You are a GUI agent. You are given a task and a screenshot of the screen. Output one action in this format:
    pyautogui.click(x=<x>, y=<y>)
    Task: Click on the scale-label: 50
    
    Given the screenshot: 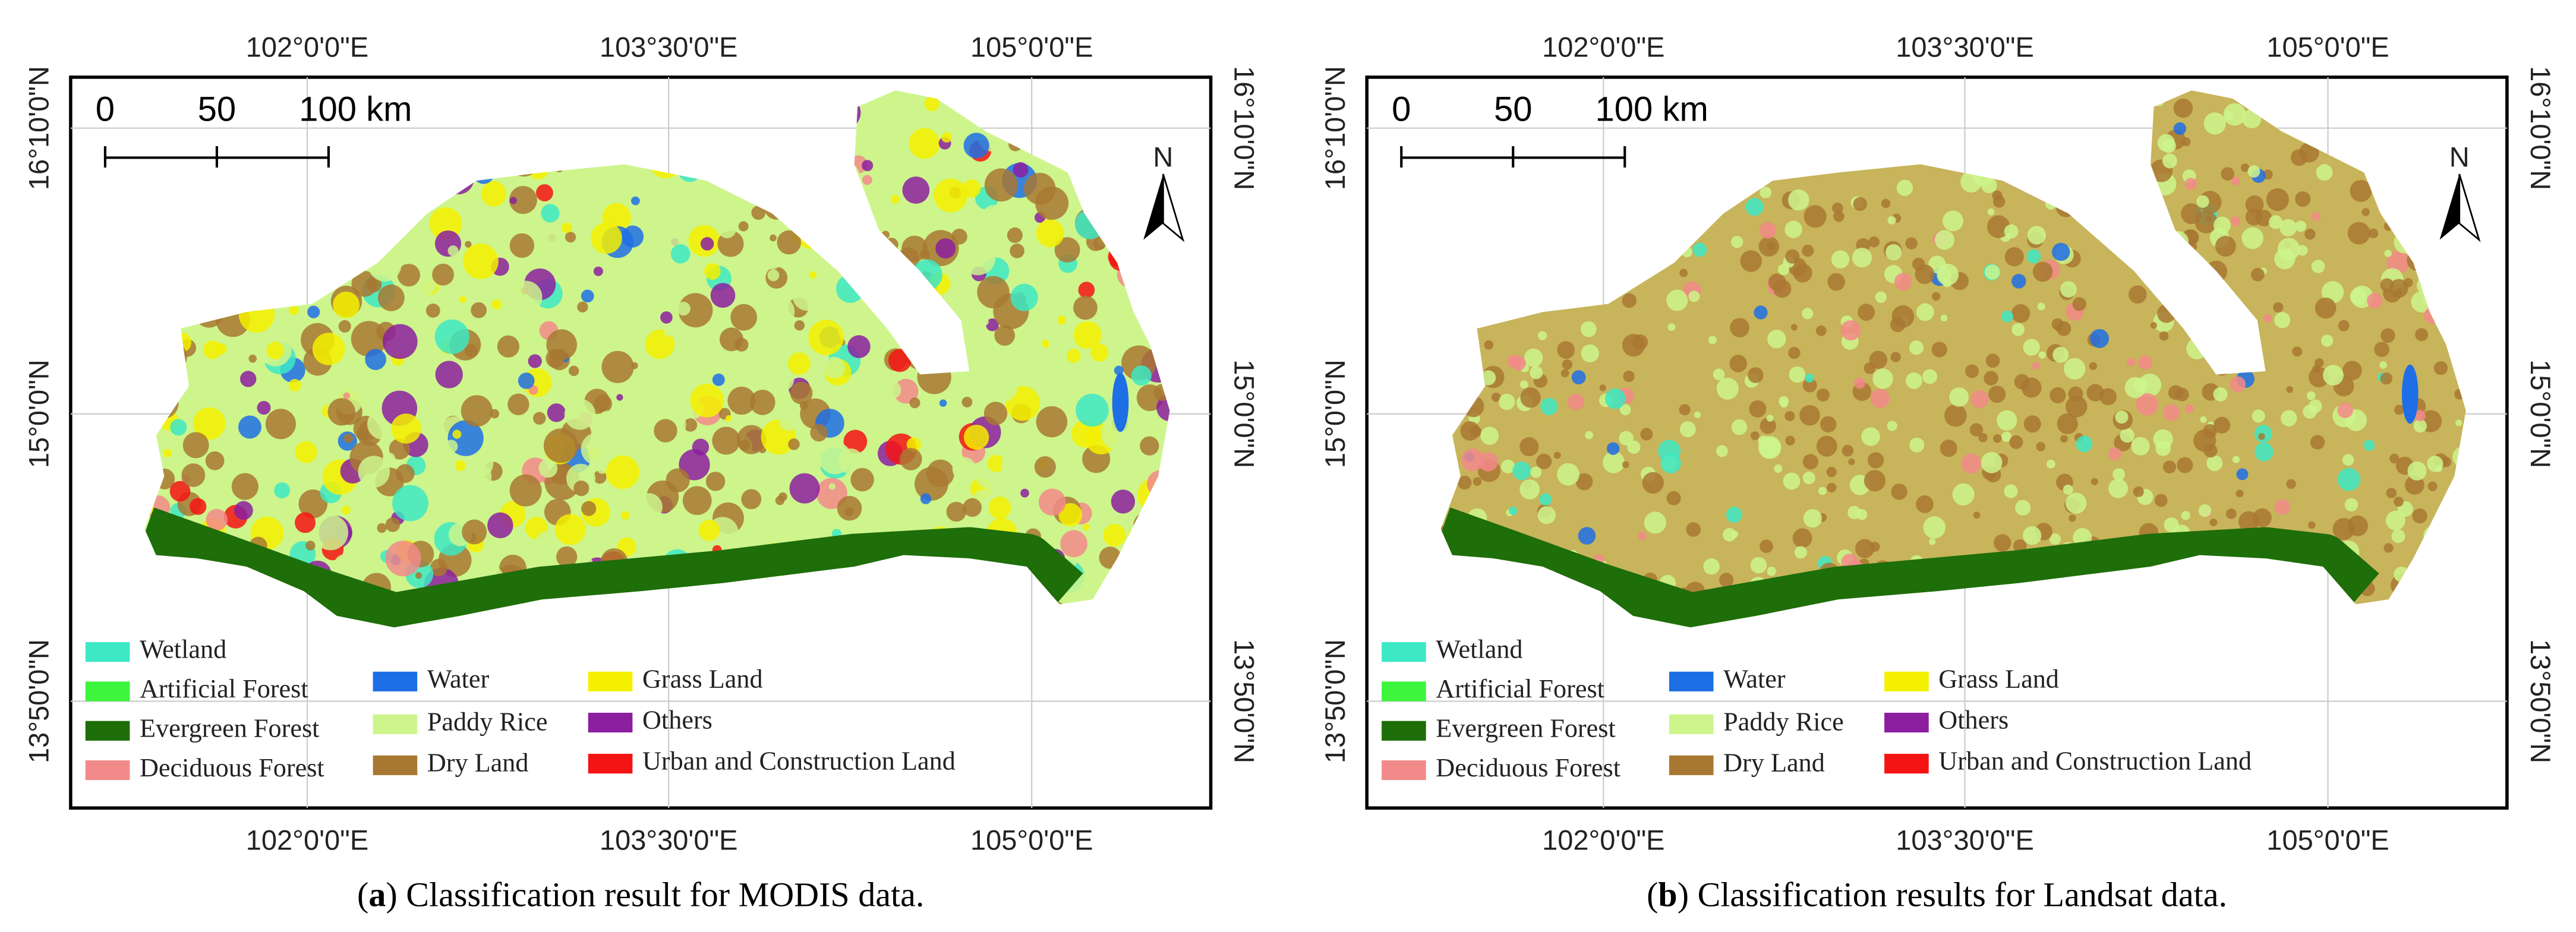 What is the action you would take?
    pyautogui.click(x=1513, y=109)
    